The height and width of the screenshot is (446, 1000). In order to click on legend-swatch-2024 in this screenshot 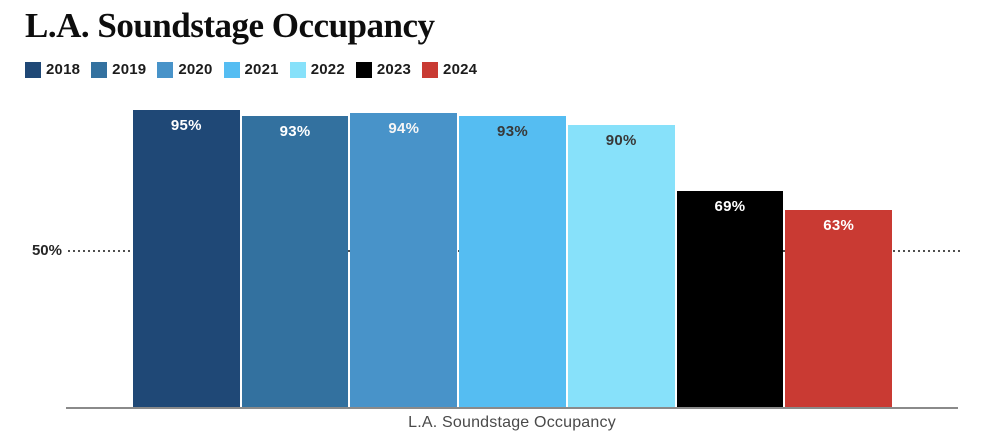, I will do `click(430, 69)`.